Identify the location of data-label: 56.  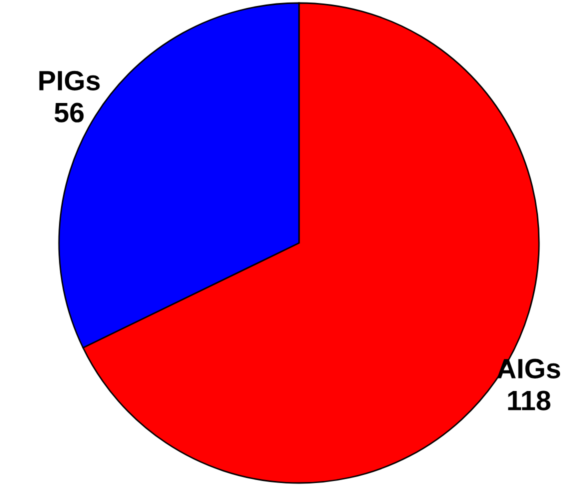
(69, 112).